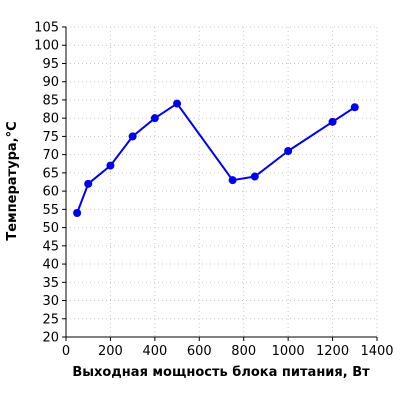  What do you see at coordinates (66, 351) in the screenshot?
I see `x-tick-label: 0` at bounding box center [66, 351].